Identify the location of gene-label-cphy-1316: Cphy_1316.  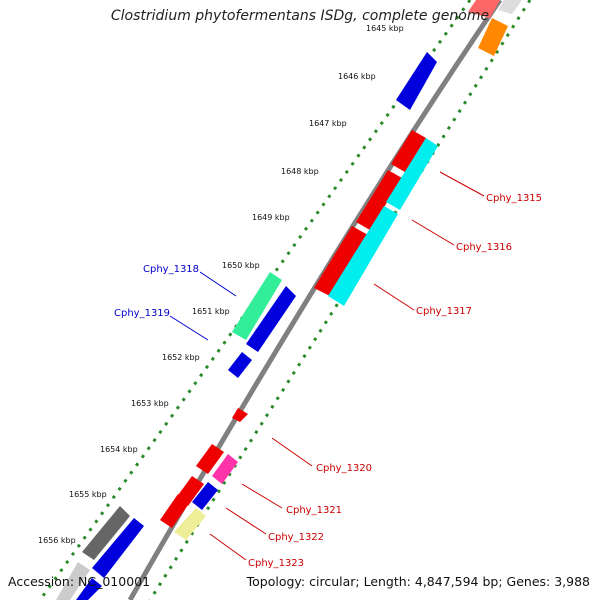
(484, 247).